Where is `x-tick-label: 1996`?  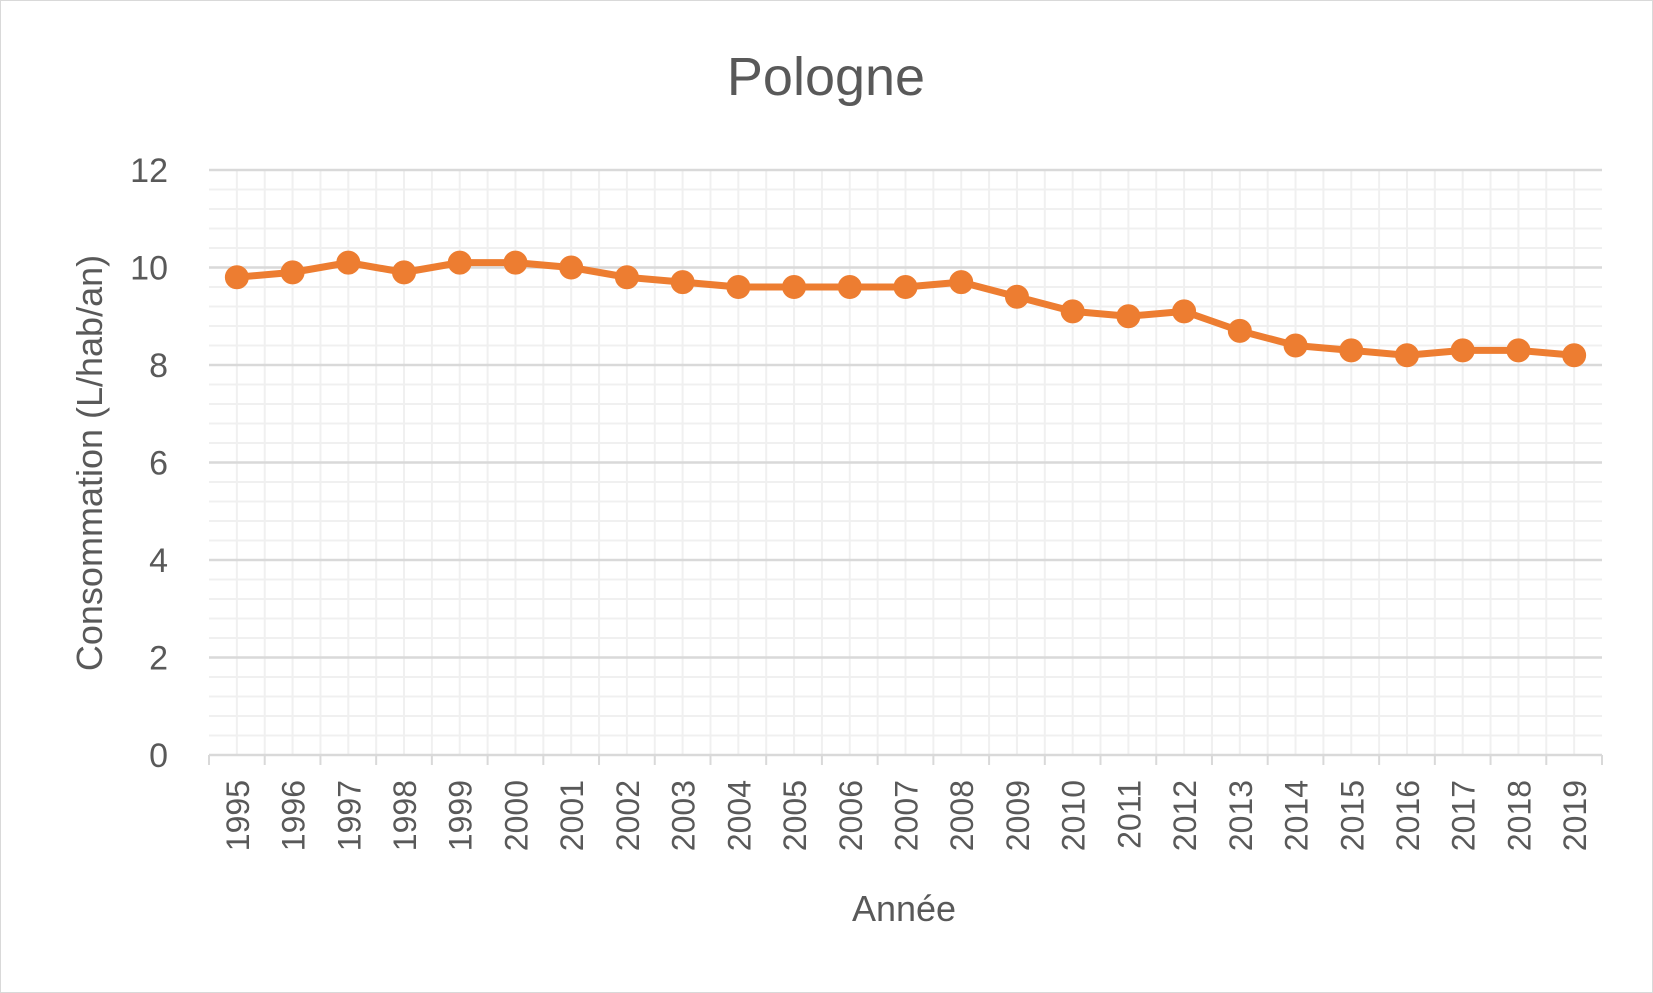 x-tick-label: 1996 is located at coordinates (294, 815).